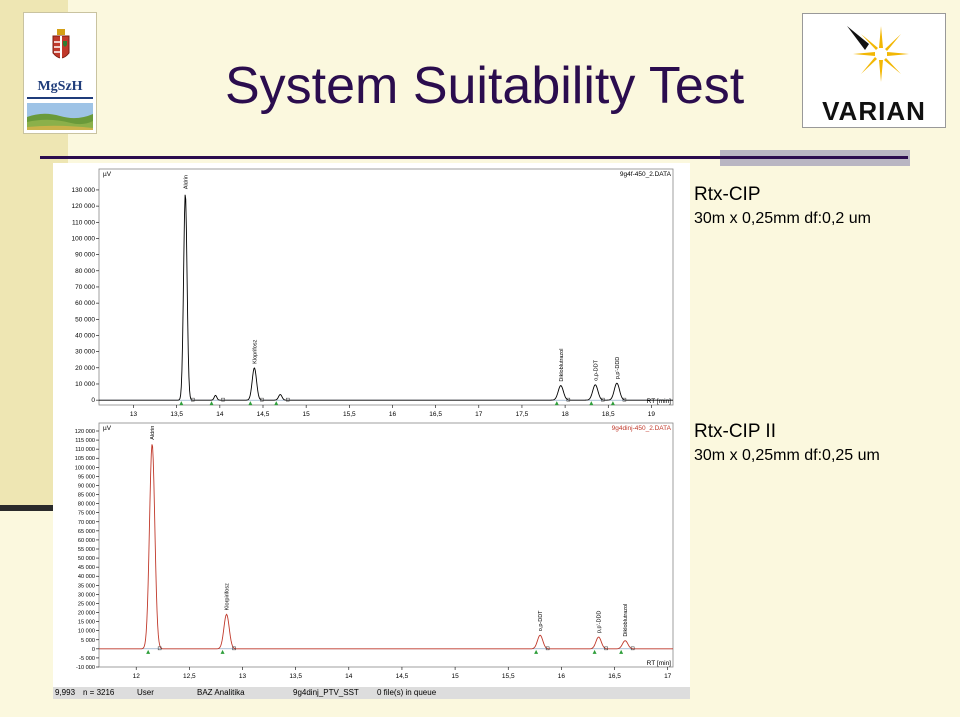 The image size is (960, 717). What do you see at coordinates (326, 692) in the screenshot?
I see `status-field-sequence: 9g4dinj_PTV_SST` at bounding box center [326, 692].